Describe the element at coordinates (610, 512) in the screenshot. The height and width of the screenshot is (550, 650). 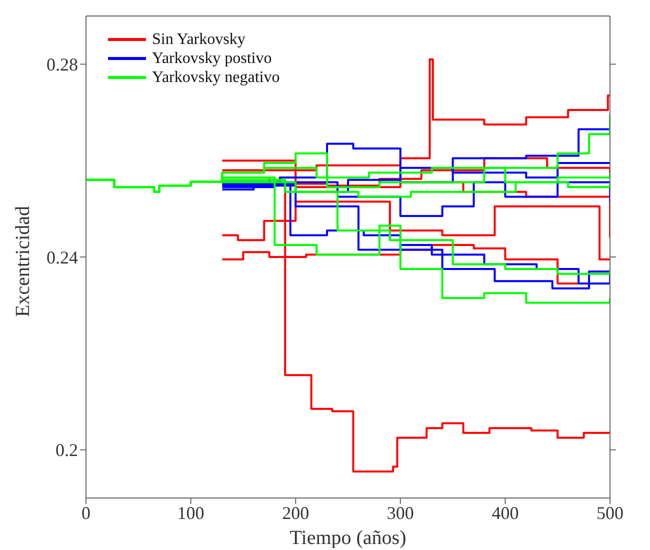
I see `x-tick-label: 500` at that location.